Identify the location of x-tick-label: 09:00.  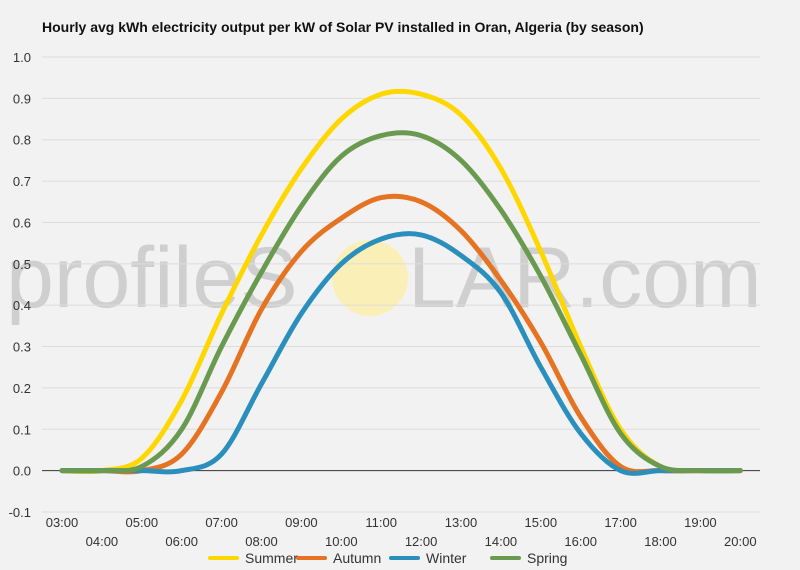
(301, 522).